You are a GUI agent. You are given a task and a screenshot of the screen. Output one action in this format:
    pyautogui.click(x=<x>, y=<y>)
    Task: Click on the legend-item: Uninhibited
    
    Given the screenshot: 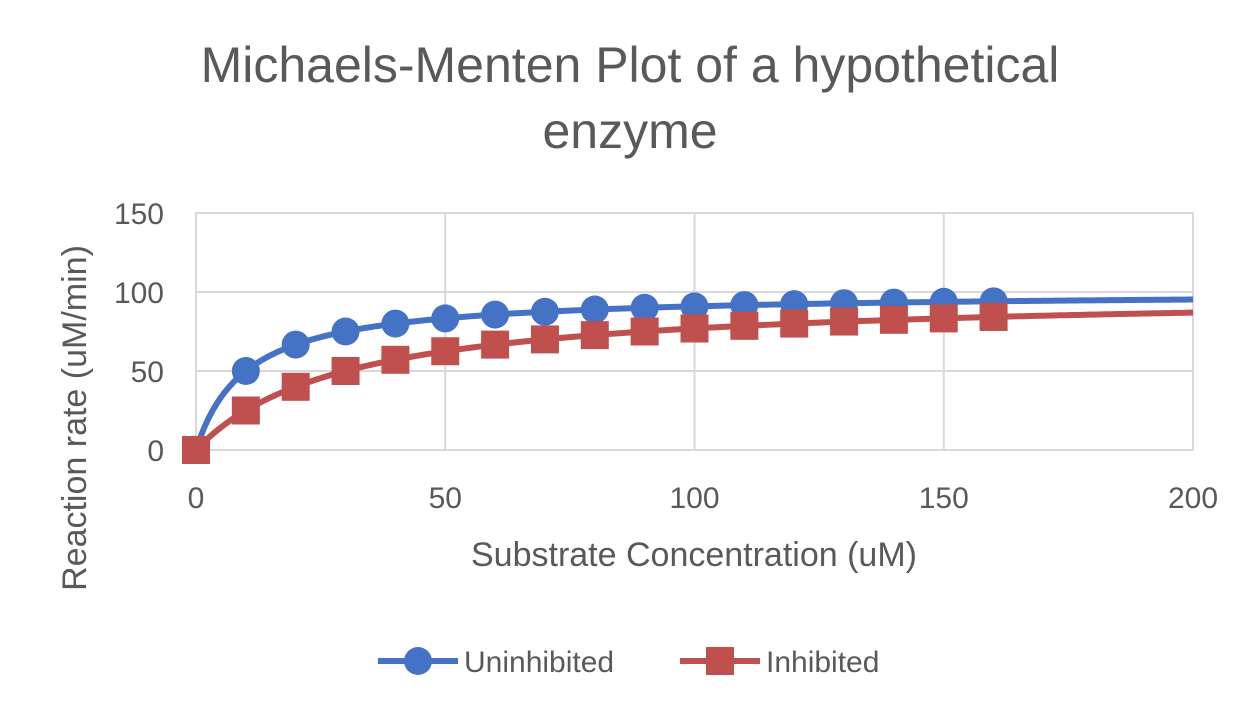 What is the action you would take?
    pyautogui.click(x=496, y=662)
    